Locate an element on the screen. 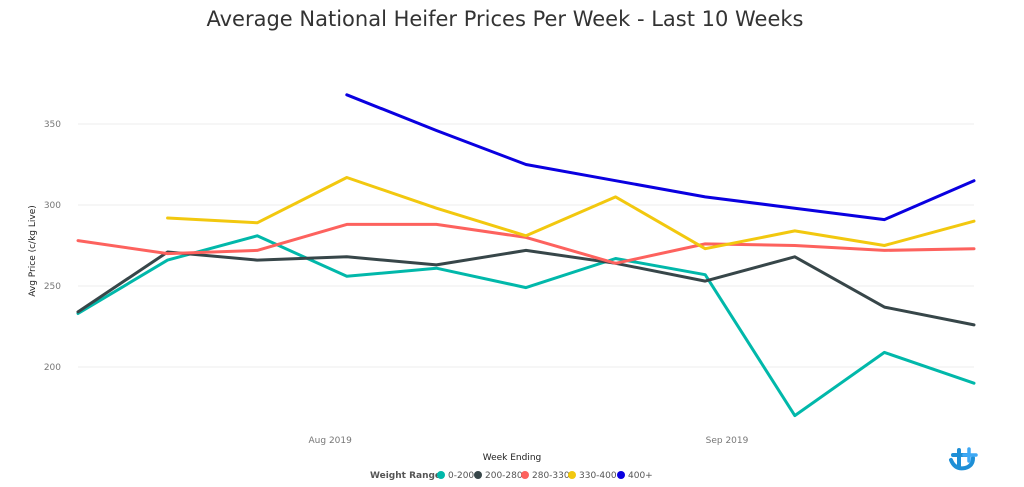 The width and height of the screenshot is (1024, 487). legend-label: 330-400 is located at coordinates (598, 476).